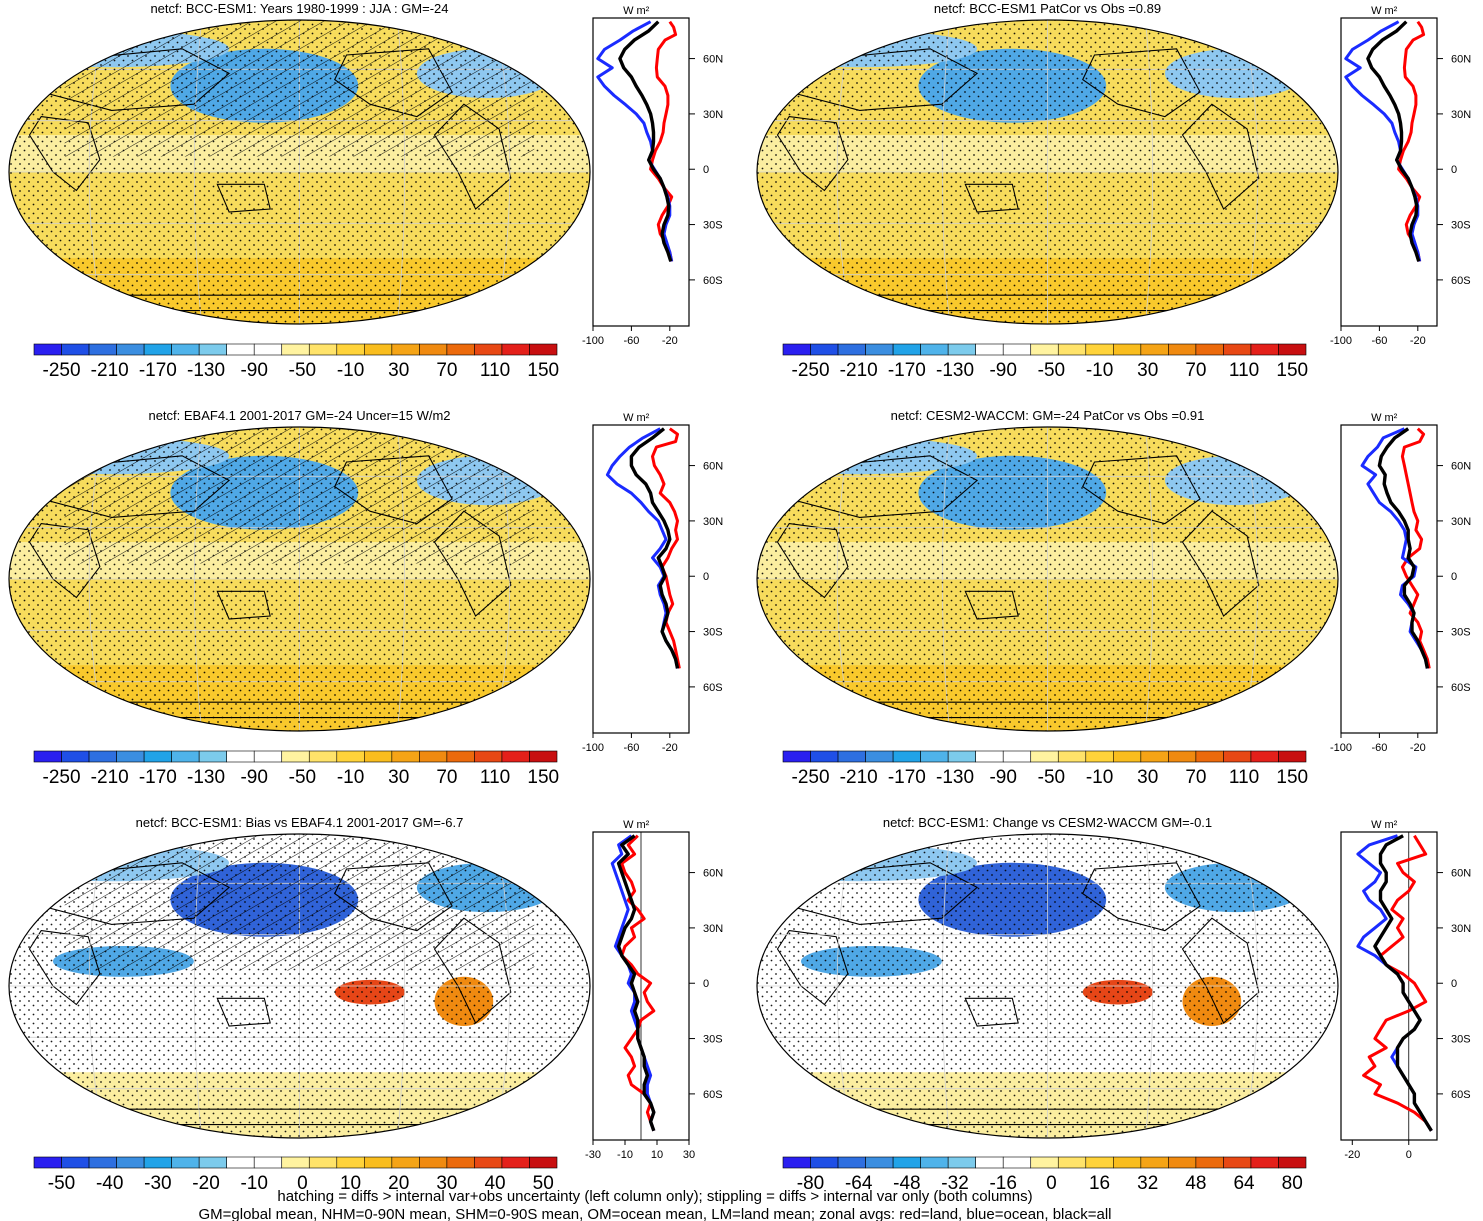 The width and height of the screenshot is (1483, 1221). Describe the element at coordinates (495, 370) in the screenshot. I see `colorbar-label: 110` at that location.